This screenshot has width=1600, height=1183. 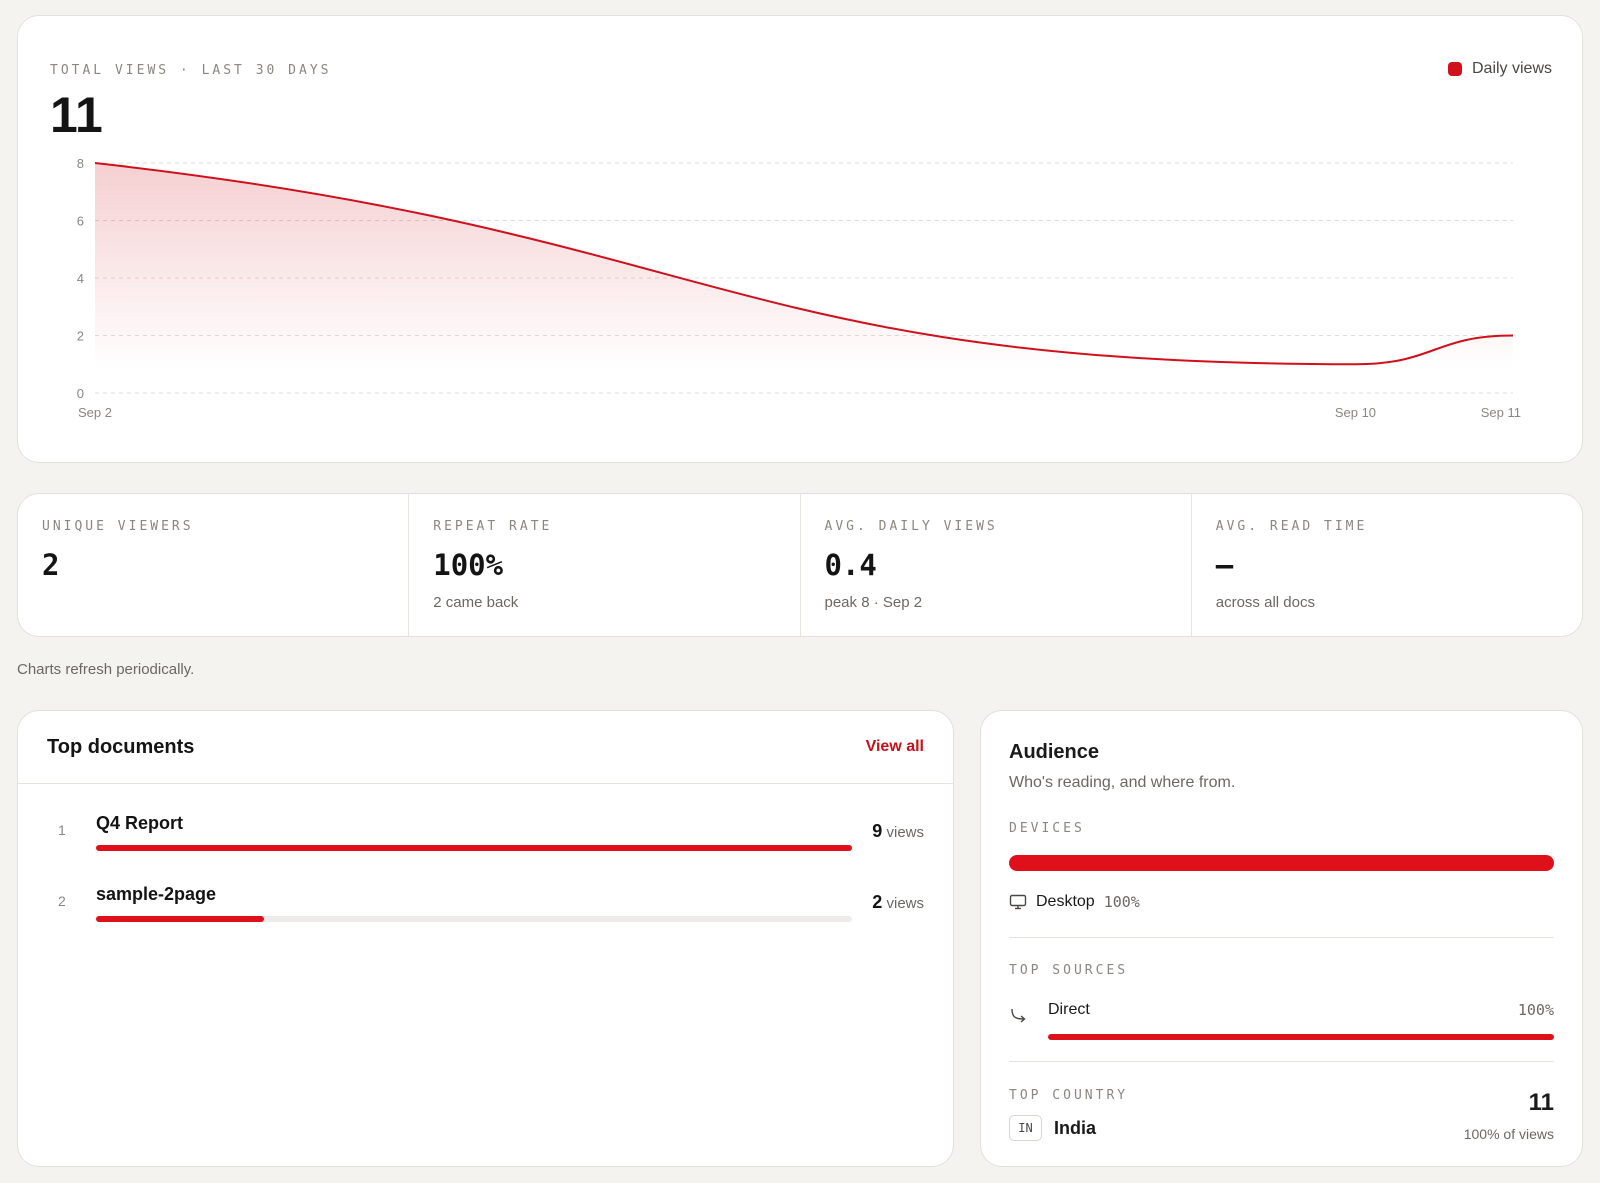 What do you see at coordinates (1018, 902) in the screenshot?
I see `monitor-icon` at bounding box center [1018, 902].